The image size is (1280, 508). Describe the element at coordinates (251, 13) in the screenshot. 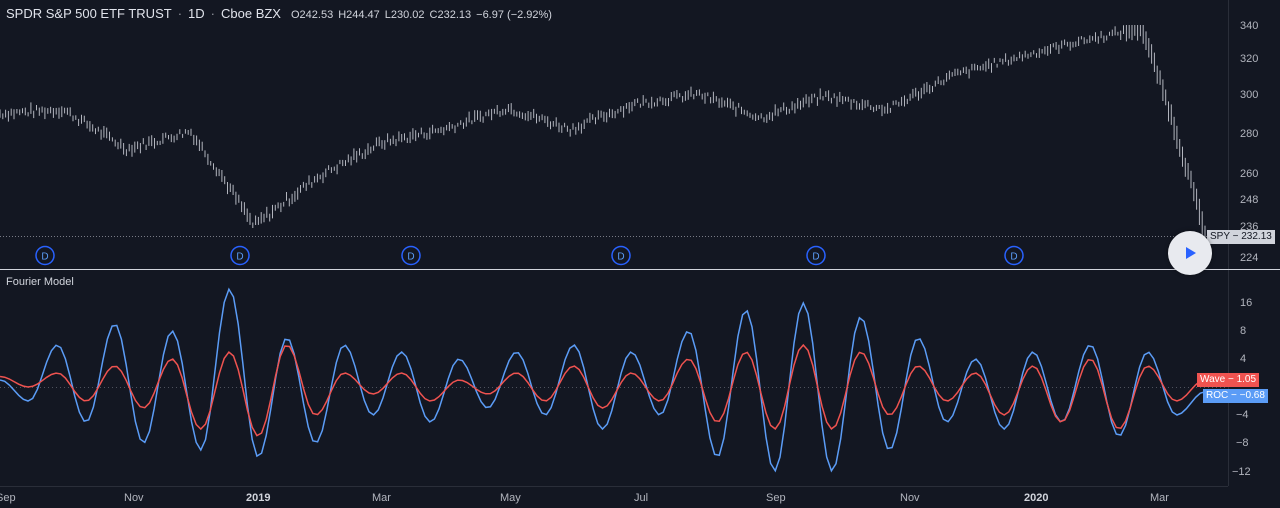

I see `exchange: Cboe BZX` at that location.